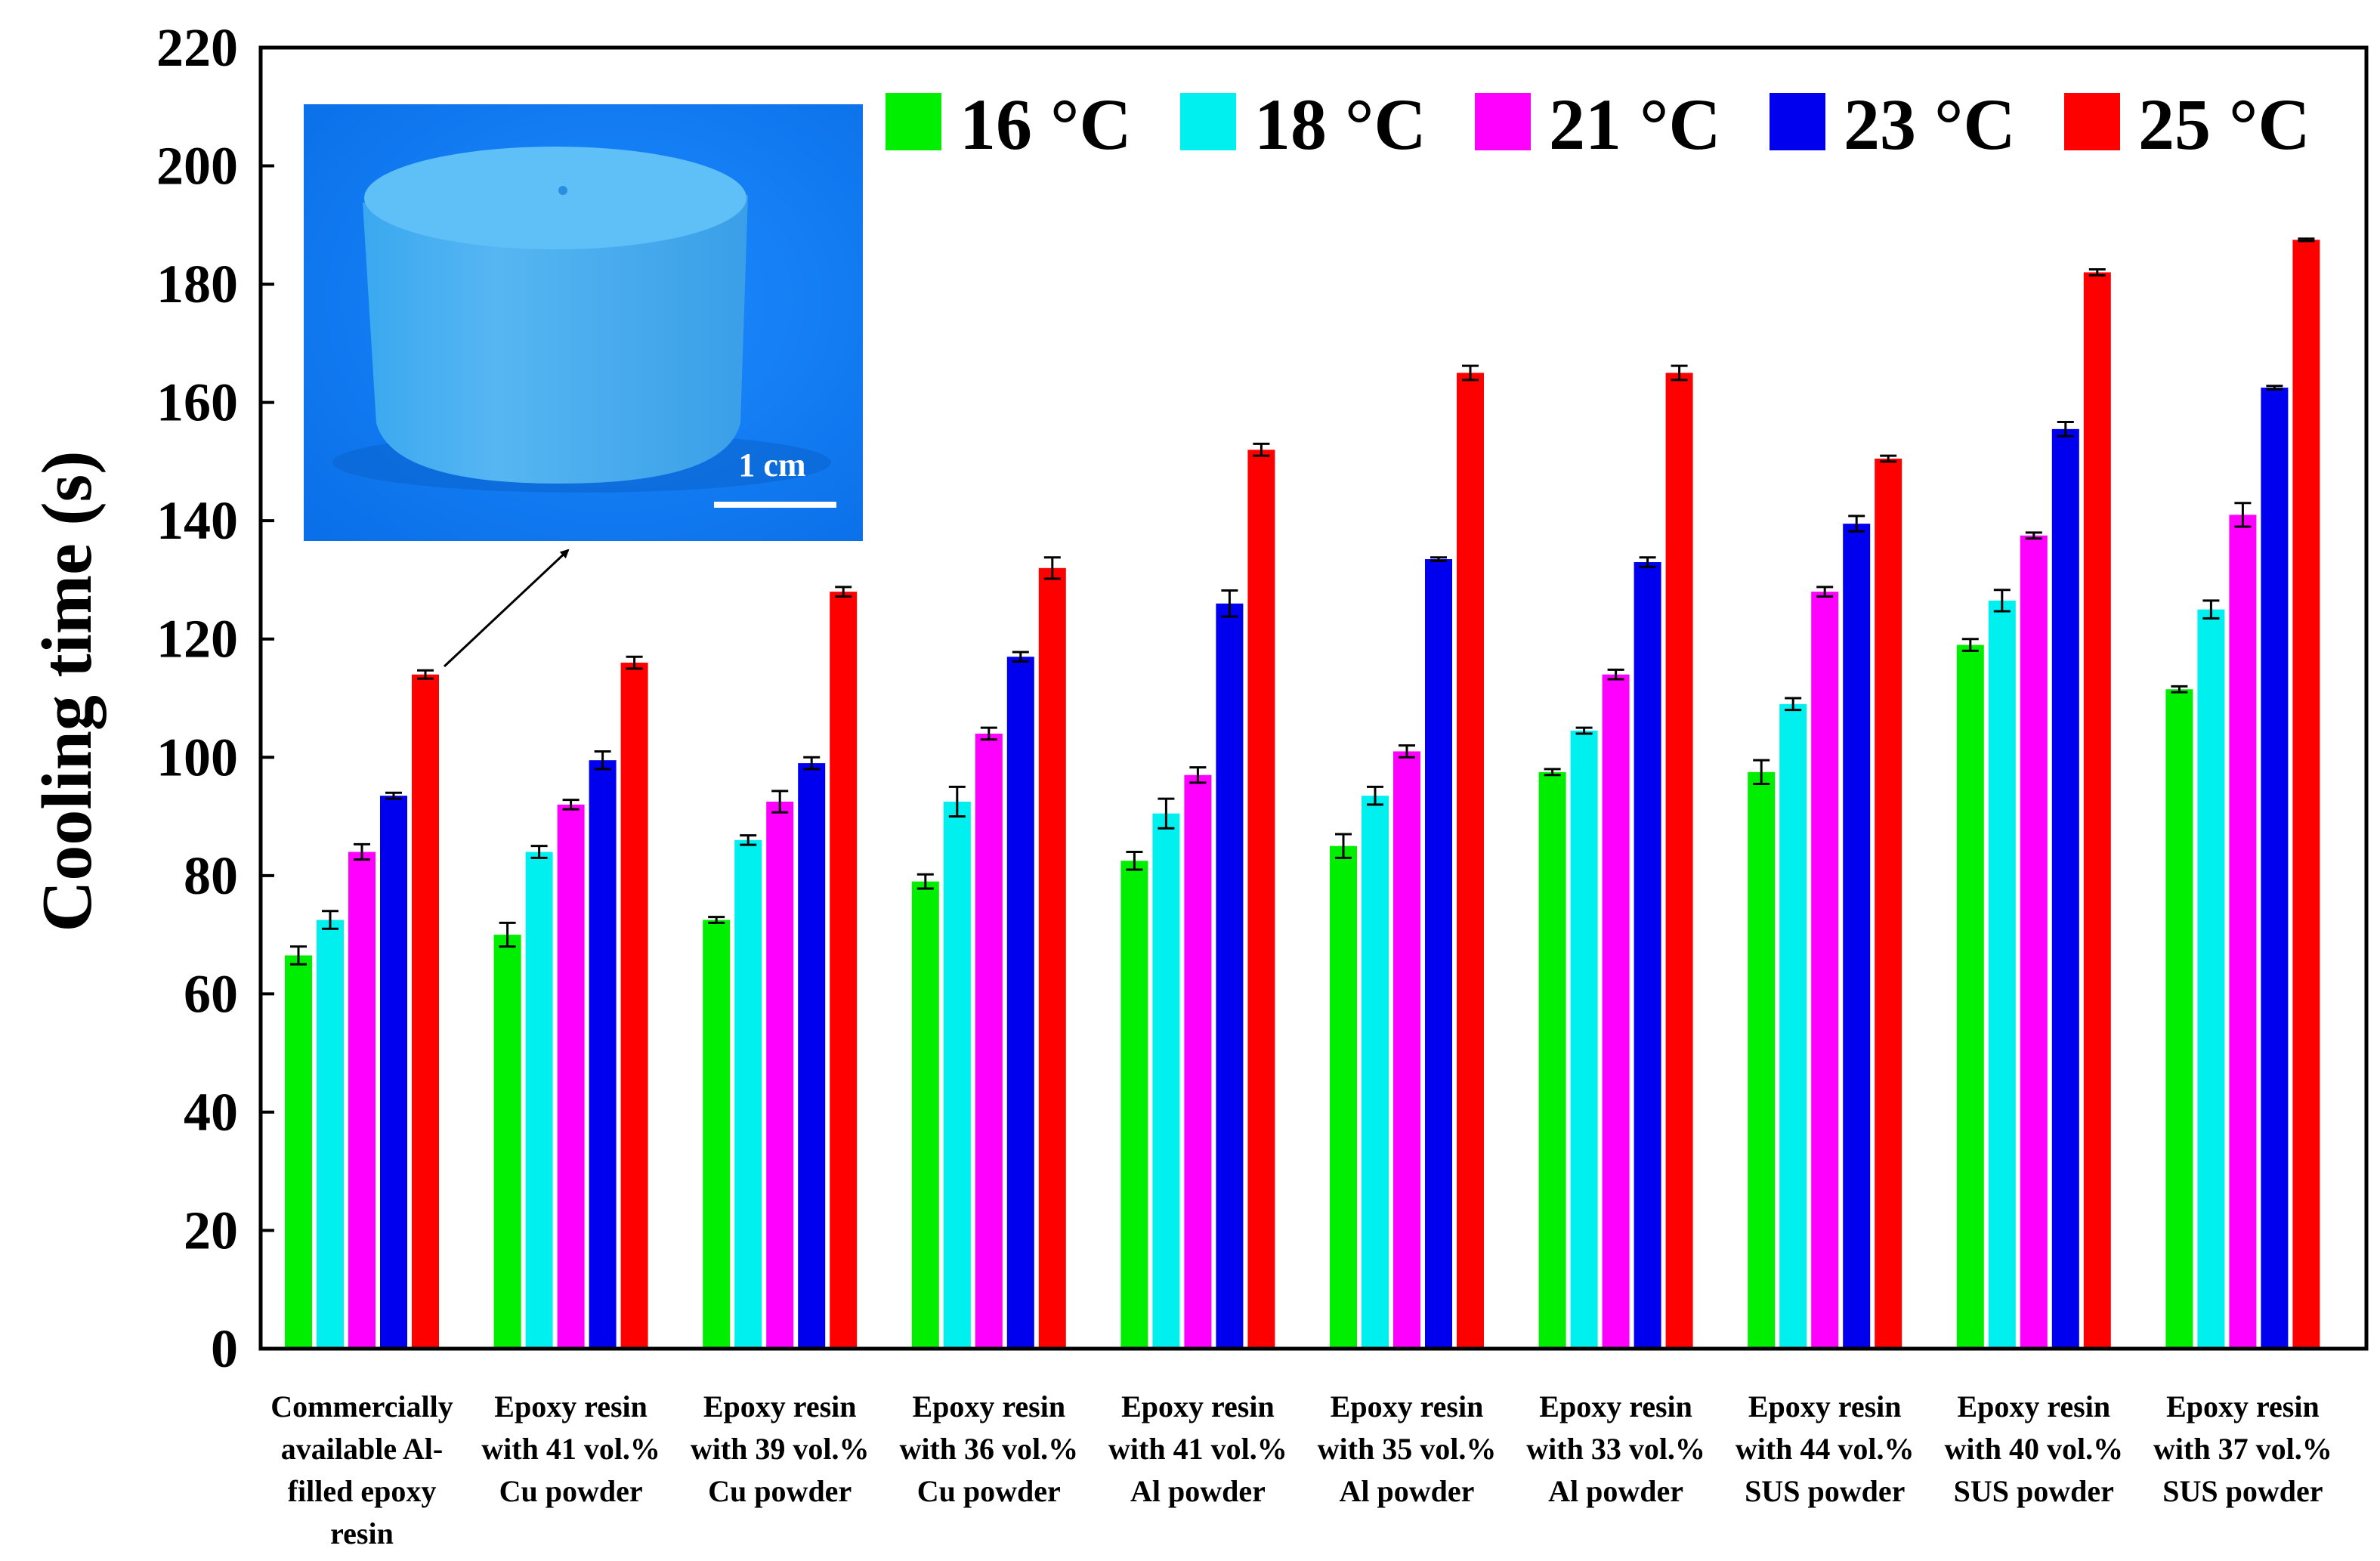 This screenshot has width=2380, height=1561. I want to click on inset-photo: 1 cm, so click(583, 323).